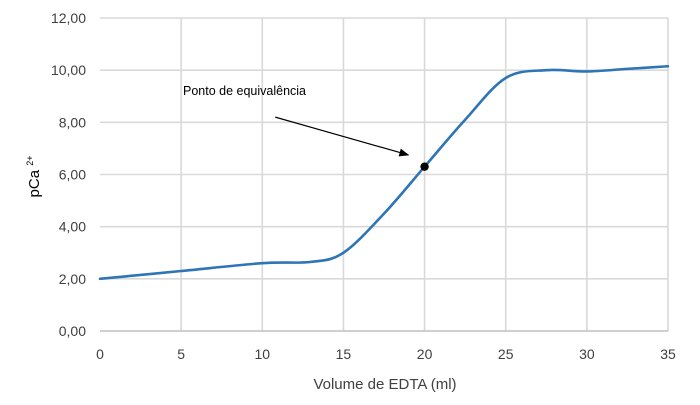 Image resolution: width=700 pixels, height=405 pixels. Describe the element at coordinates (425, 354) in the screenshot. I see `x-tick-label: 20` at that location.